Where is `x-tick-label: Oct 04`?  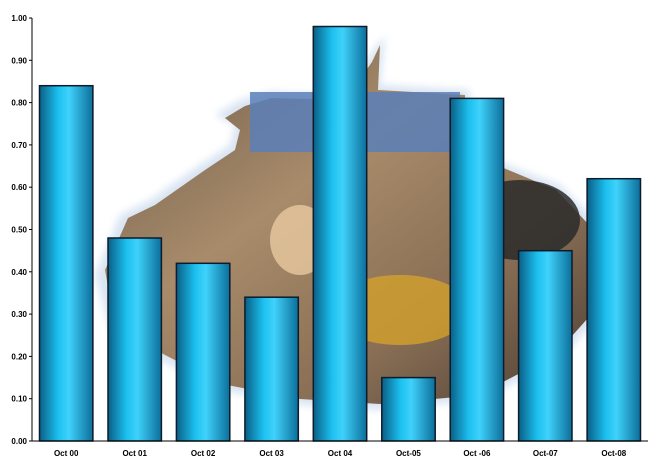
x-tick-label: Oct 04 is located at coordinates (340, 453).